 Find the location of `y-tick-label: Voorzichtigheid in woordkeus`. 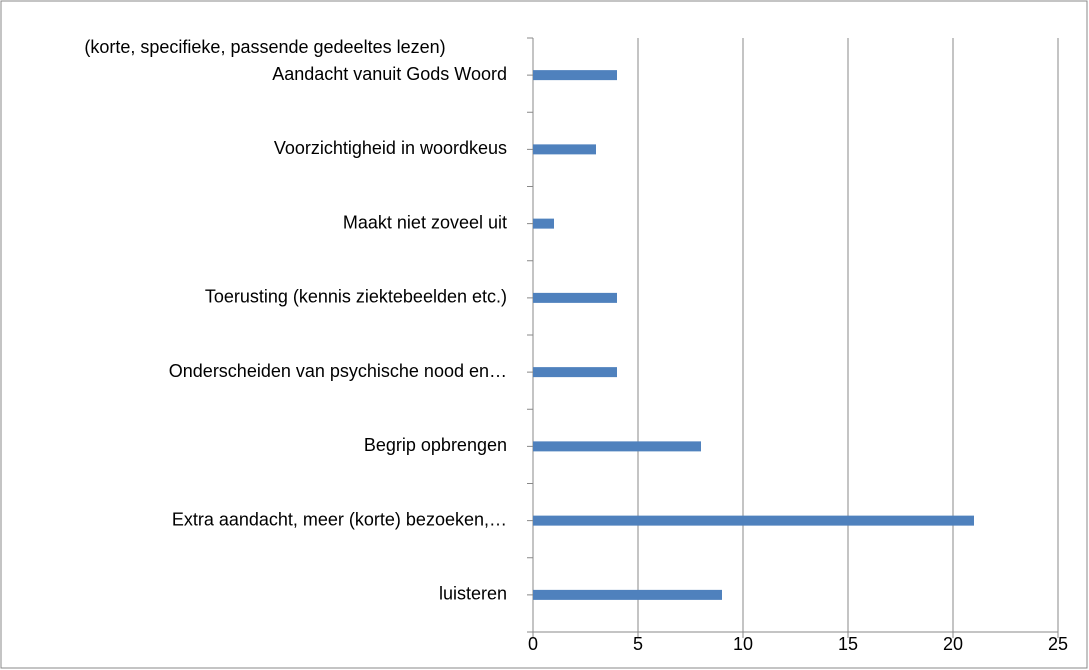

y-tick-label: Voorzichtigheid in woordkeus is located at coordinates (390, 148).